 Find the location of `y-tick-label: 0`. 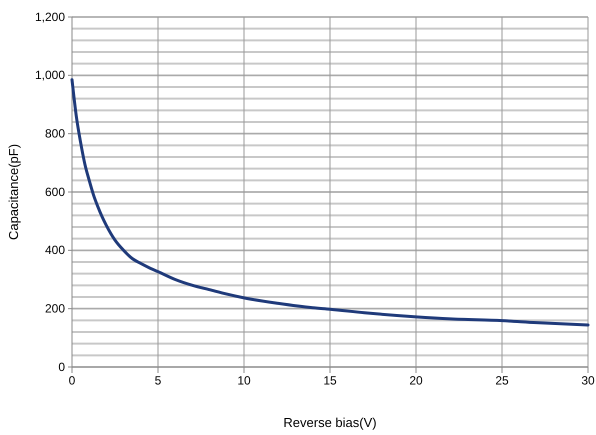

y-tick-label: 0 is located at coordinates (62, 367).